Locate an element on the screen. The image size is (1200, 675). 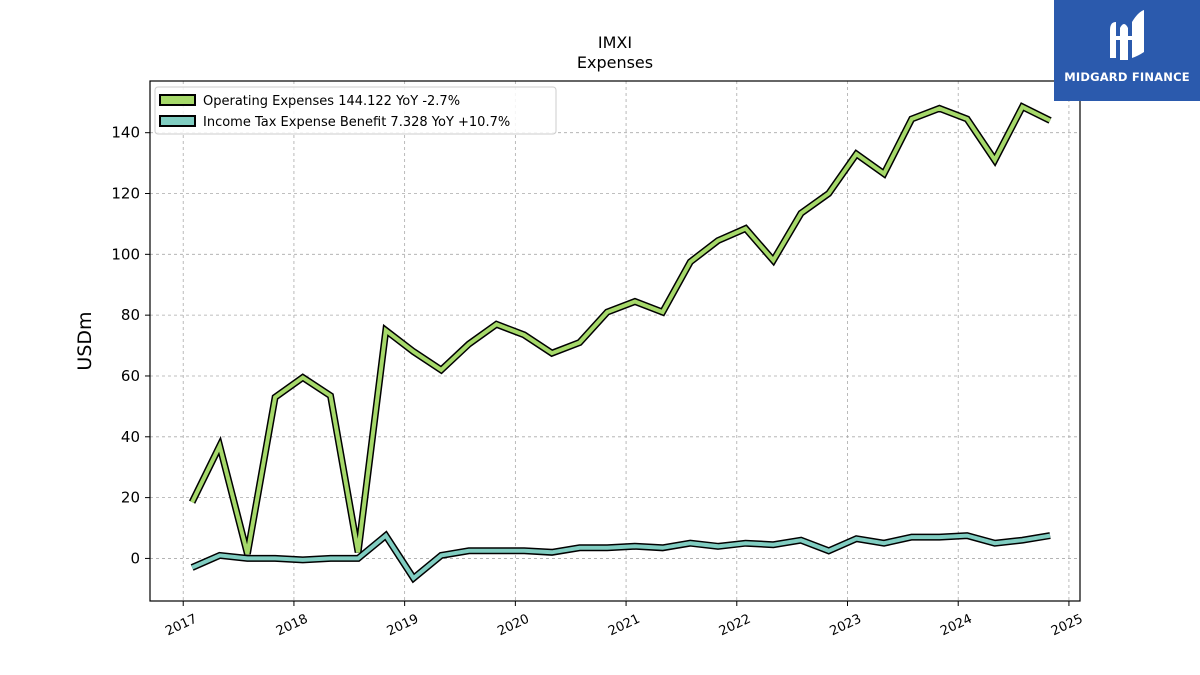
x-tick-label: 2022 is located at coordinates (735, 626).